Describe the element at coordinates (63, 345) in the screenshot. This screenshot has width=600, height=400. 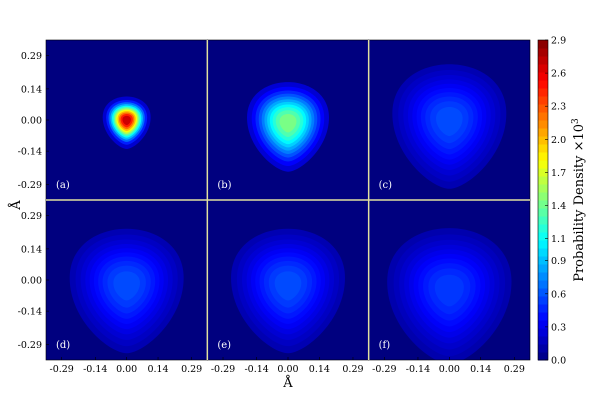
I see `panel-label: (d)` at that location.